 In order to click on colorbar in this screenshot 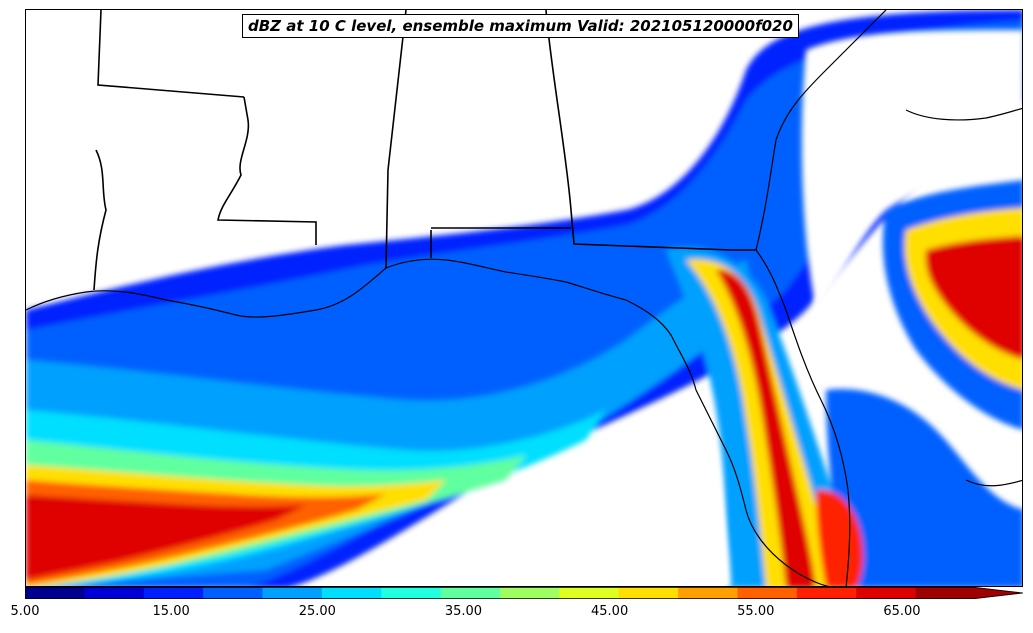, I will do `click(524, 593)`.